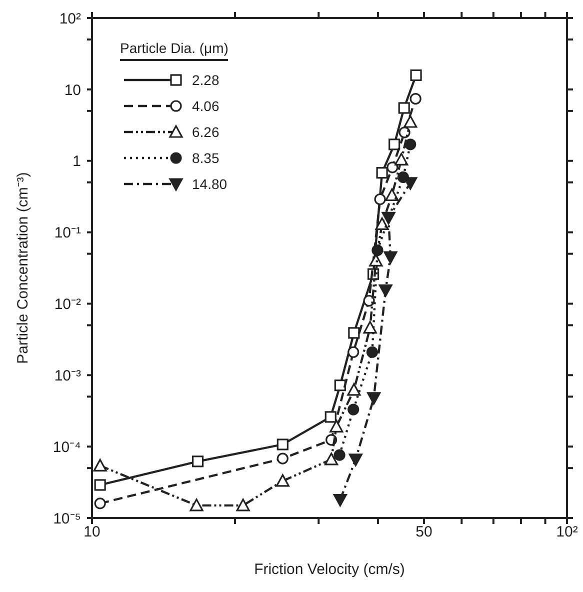  What do you see at coordinates (67, 519) in the screenshot?
I see `y-tick-label: 10⁻⁵` at bounding box center [67, 519].